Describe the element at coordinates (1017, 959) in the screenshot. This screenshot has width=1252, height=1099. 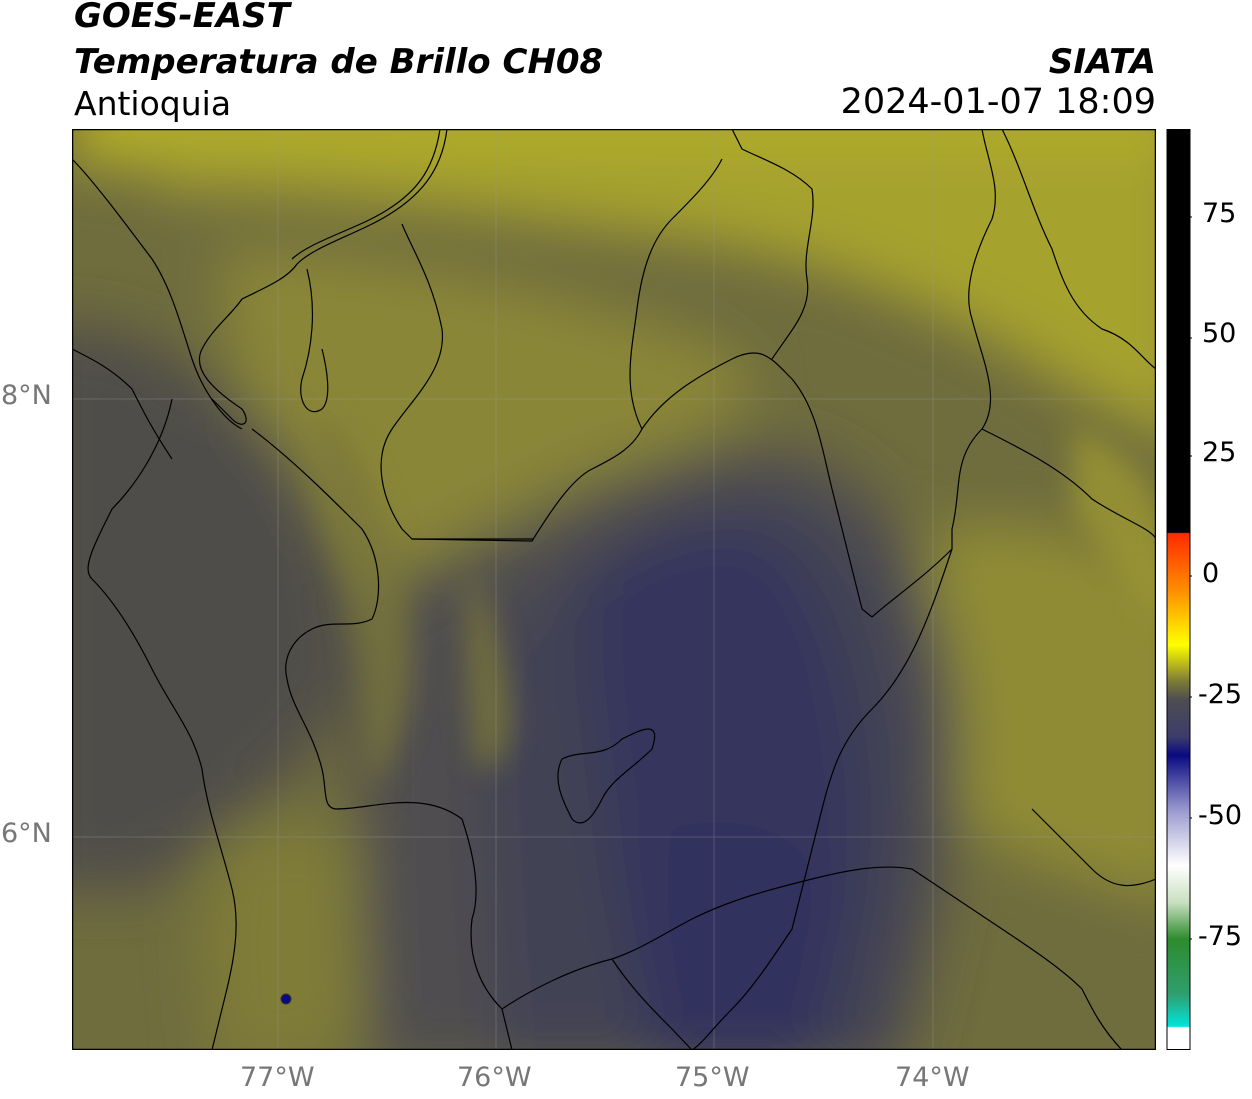
I see `border-boyaca` at that location.